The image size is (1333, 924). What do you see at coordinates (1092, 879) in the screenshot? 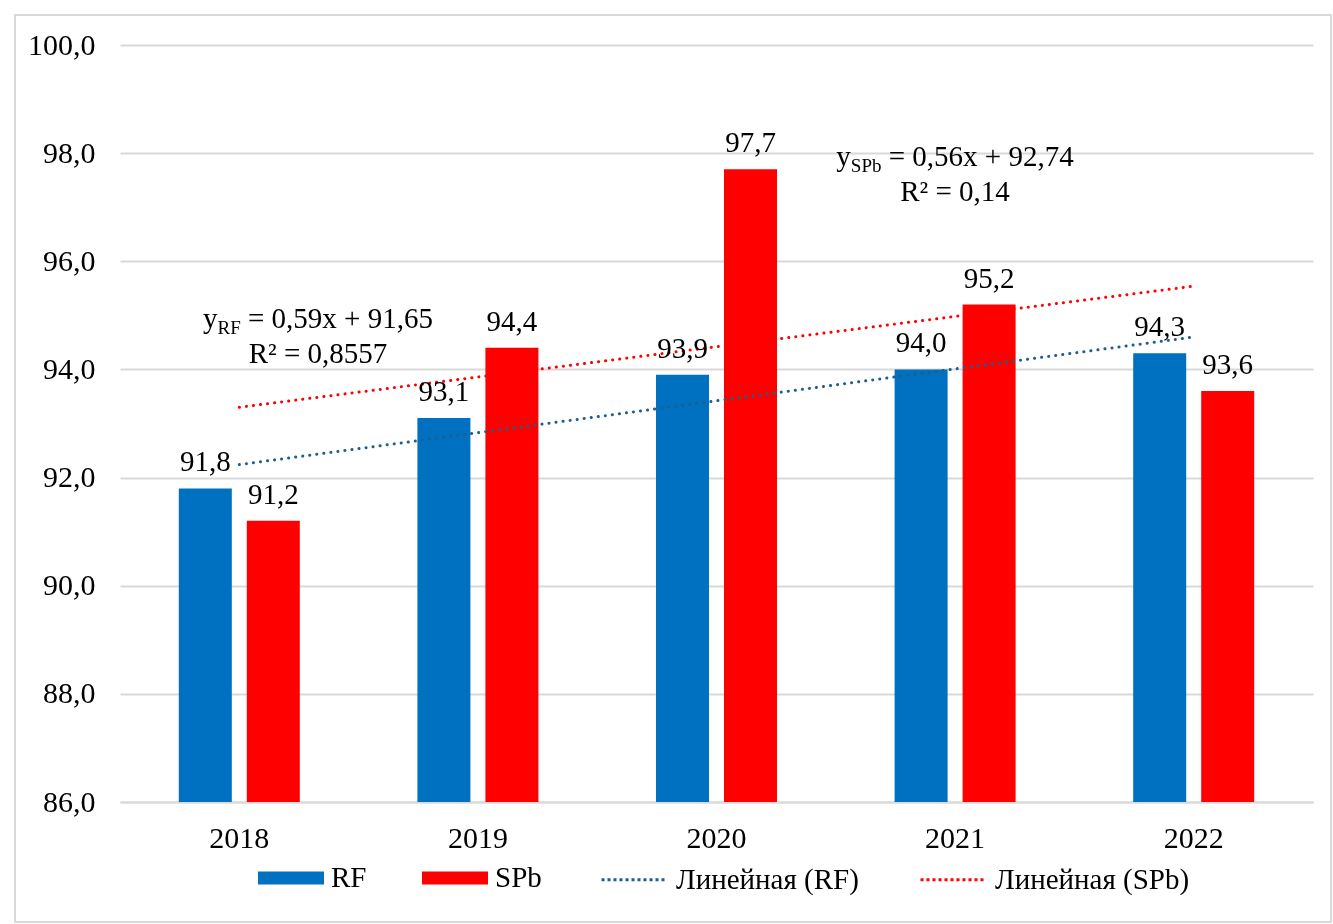
I see `legend-label: Линейная (SPb)` at bounding box center [1092, 879].